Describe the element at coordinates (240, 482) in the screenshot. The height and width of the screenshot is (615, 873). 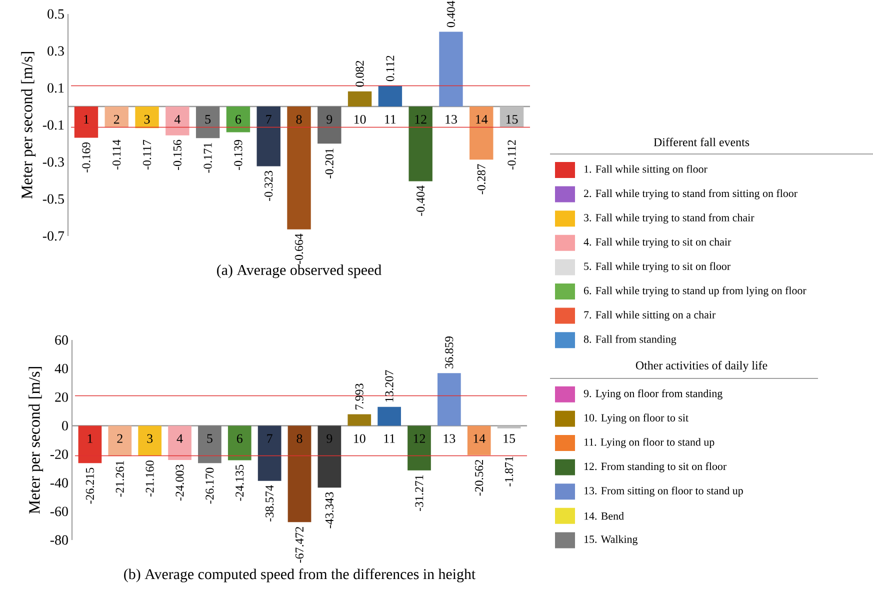
I see `data-label: -24.135` at that location.